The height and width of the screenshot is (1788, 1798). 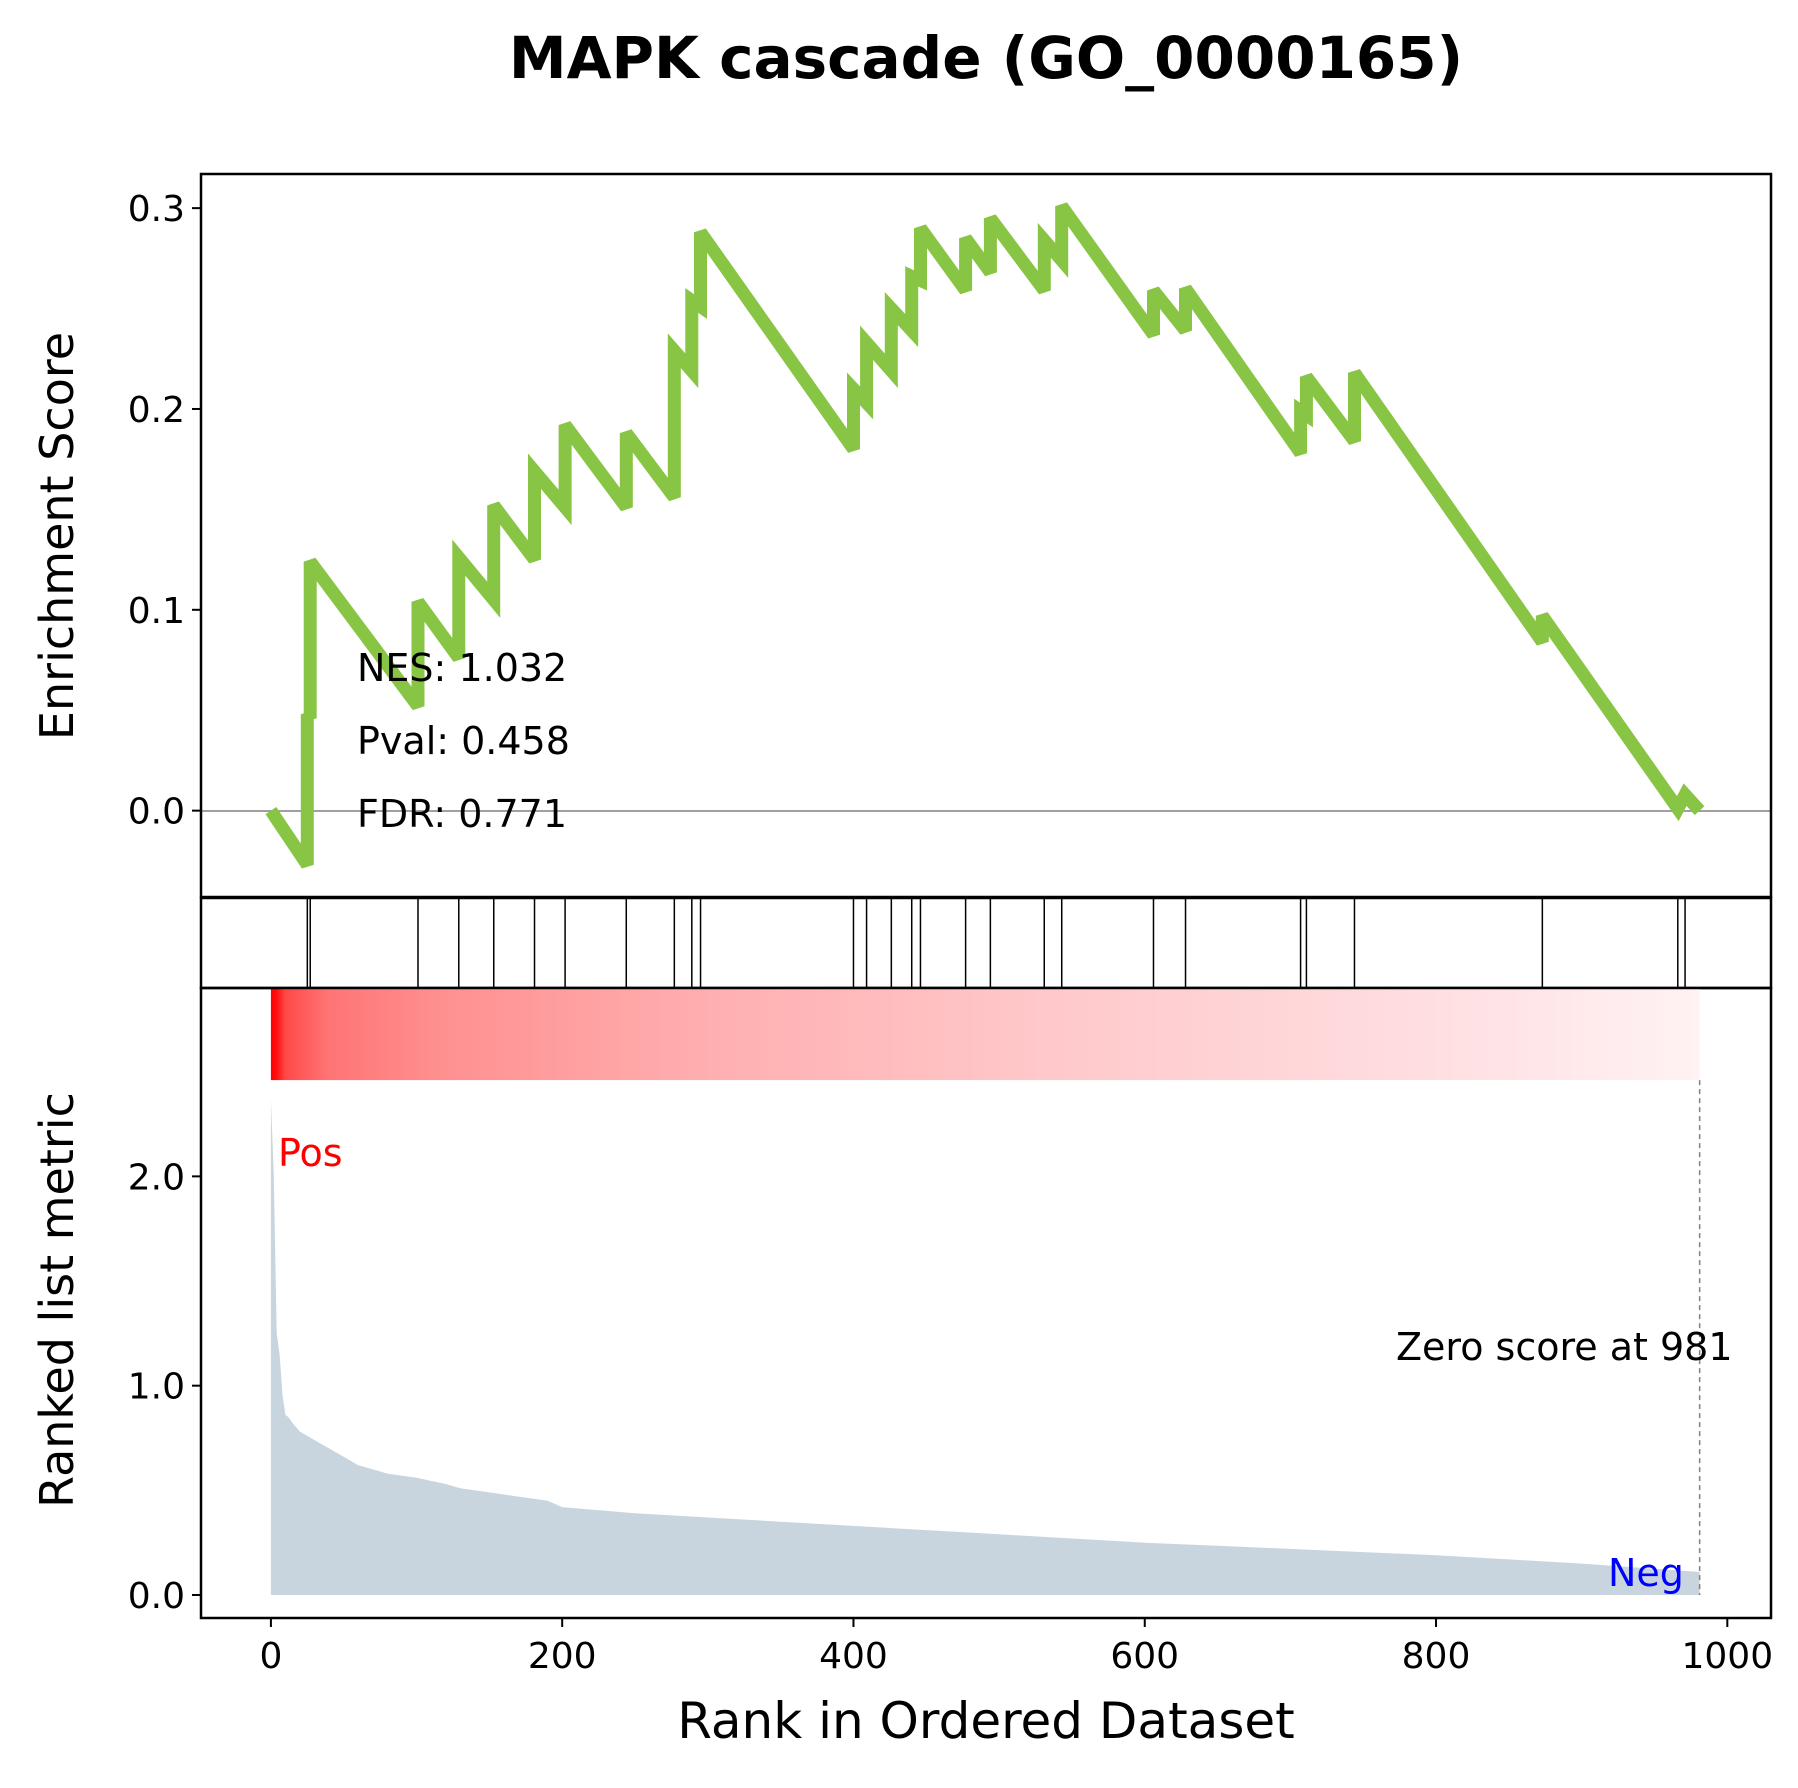 What do you see at coordinates (164, 511) in the screenshot?
I see `es-y-axis: 0.0 0.1 0.2 0.3` at bounding box center [164, 511].